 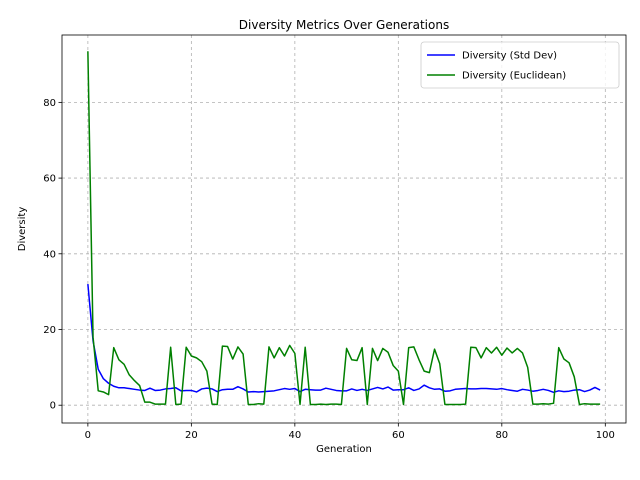 What do you see at coordinates (49, 179) in the screenshot?
I see `y-tick-label: 60` at bounding box center [49, 179].